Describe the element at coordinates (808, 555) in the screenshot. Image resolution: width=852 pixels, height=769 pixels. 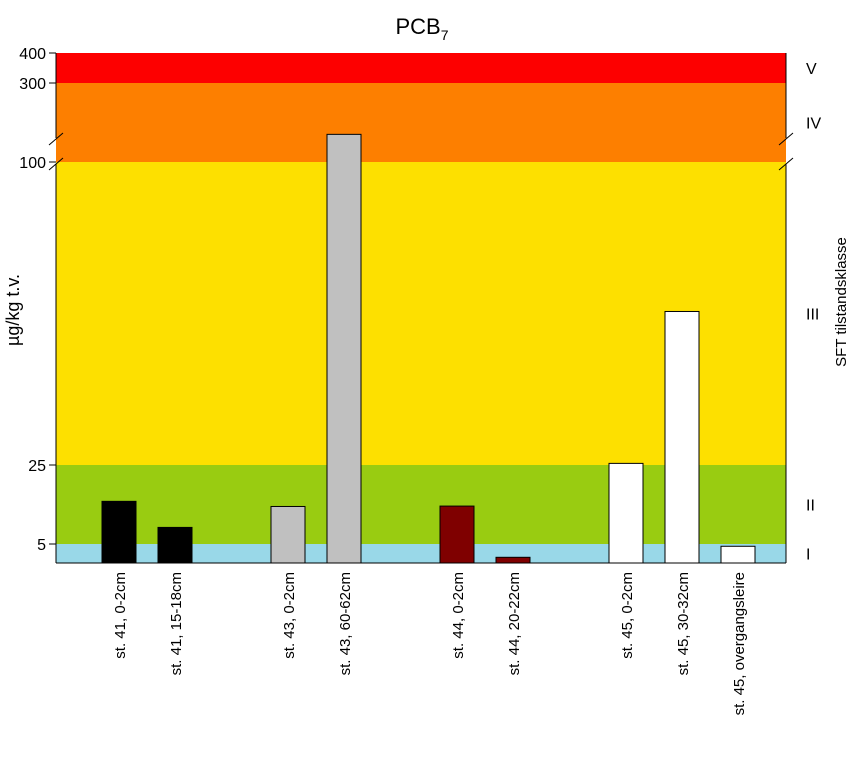
I see `class-label-I: I` at that location.